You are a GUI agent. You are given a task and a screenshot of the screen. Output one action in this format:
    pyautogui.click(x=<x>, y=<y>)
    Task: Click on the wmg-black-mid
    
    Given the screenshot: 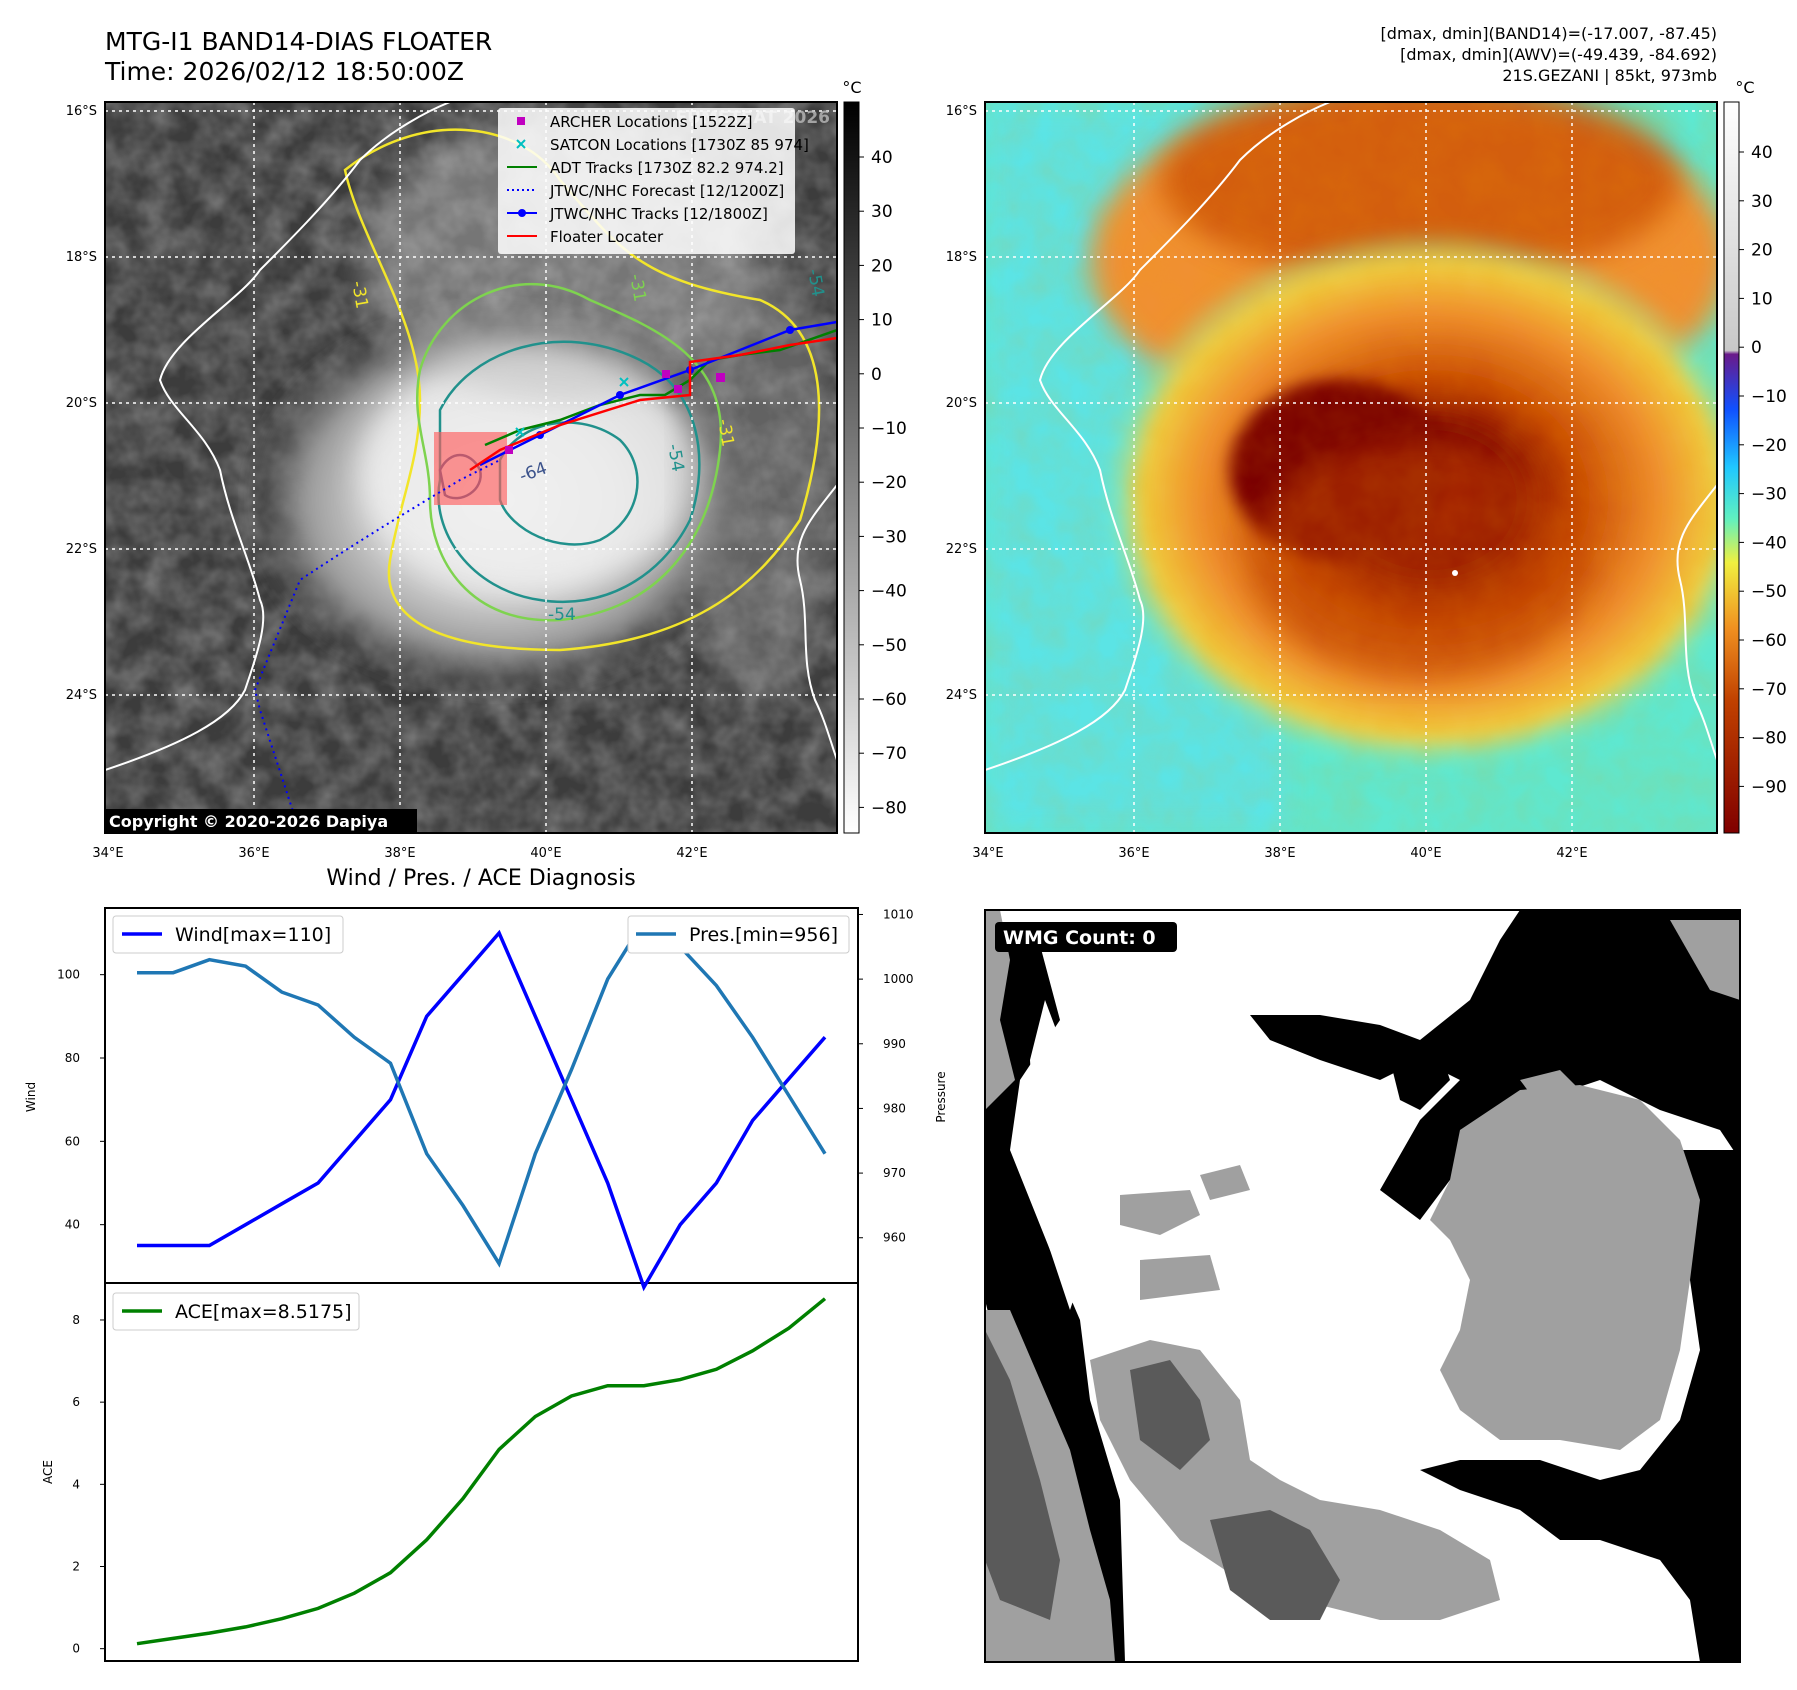 What is the action you would take?
    pyautogui.click(x=1420, y=1080)
    